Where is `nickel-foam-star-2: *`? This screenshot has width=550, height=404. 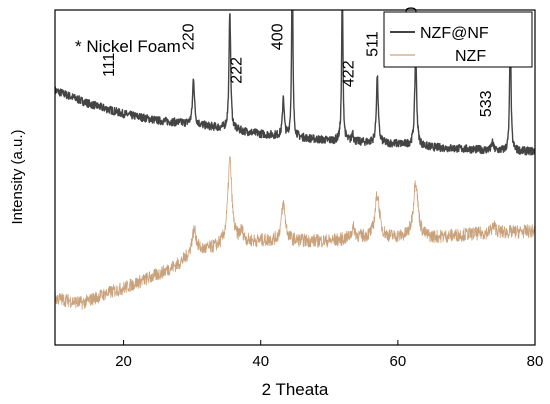
nickel-foam-star-2: * is located at coordinates (367, 6).